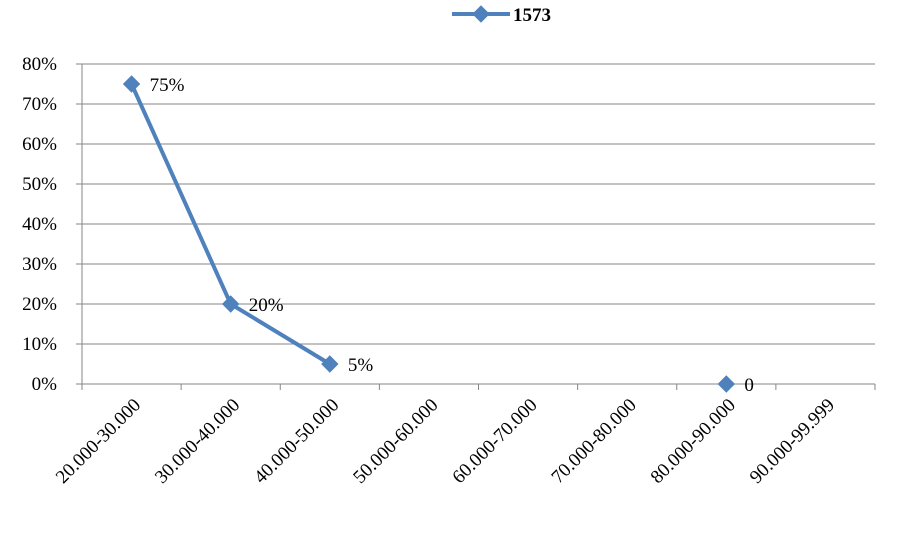  What do you see at coordinates (98, 441) in the screenshot?
I see `x-tick-label: 20.000-30.000` at bounding box center [98, 441].